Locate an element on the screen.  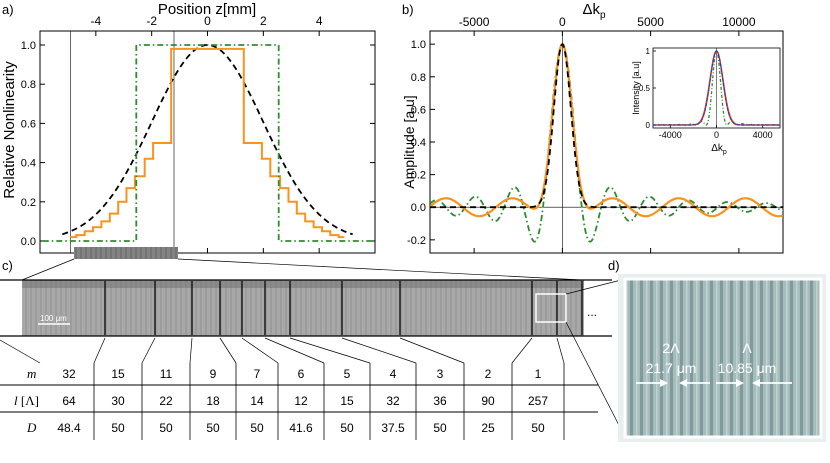
row-label-m-main: m is located at coordinates (31, 373).